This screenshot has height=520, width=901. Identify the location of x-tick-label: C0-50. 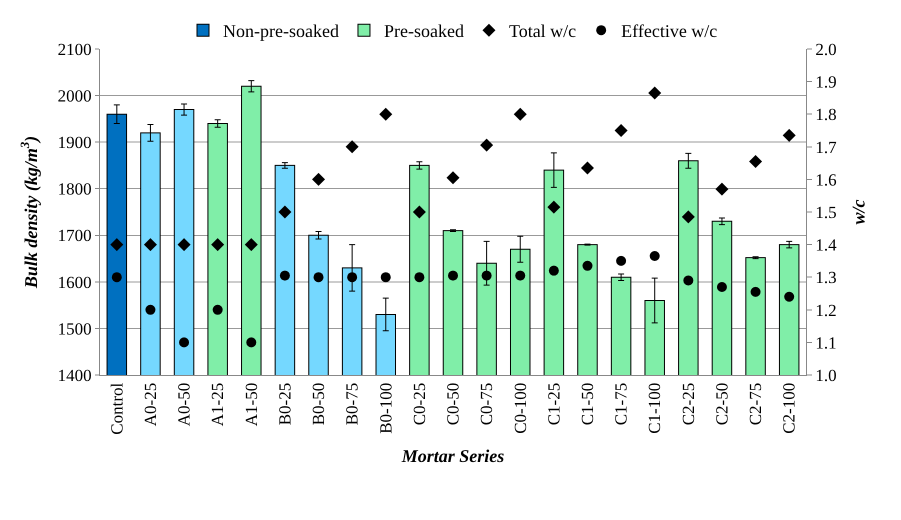
(453, 404).